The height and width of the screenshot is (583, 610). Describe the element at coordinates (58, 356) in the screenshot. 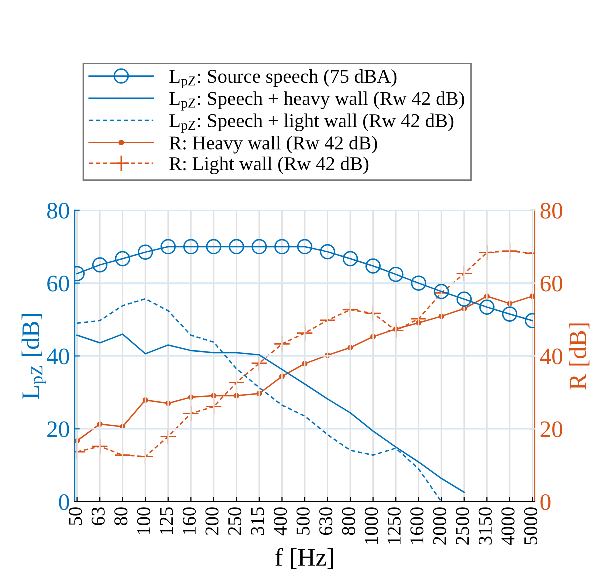

I see `y-tick-label: 40` at that location.